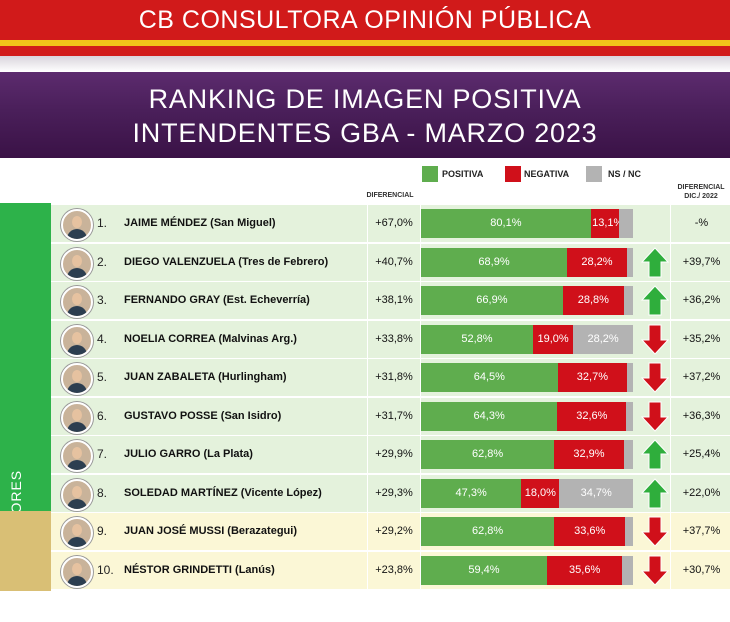 The height and width of the screenshot is (622, 730). Describe the element at coordinates (592, 415) in the screenshot. I see `bar-label-negativa: 32,6%` at that location.